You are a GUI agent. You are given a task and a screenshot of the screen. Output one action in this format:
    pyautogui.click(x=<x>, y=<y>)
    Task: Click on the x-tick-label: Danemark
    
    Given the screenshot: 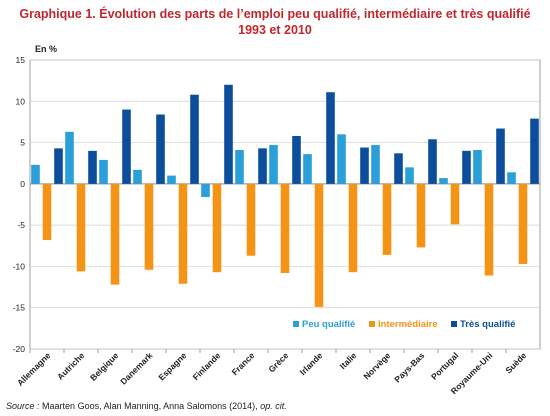 What is the action you would take?
    pyautogui.click(x=136, y=368)
    